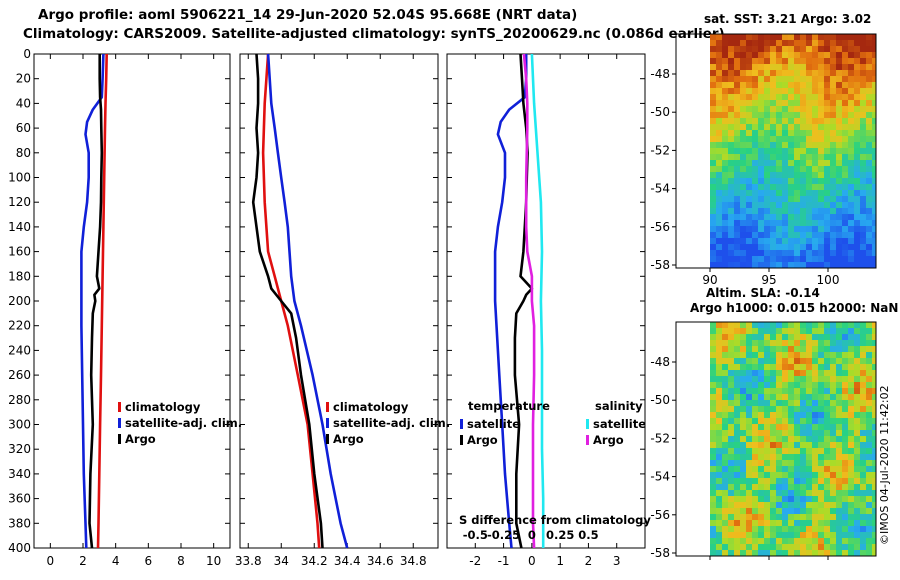  I want to click on legend-swatch, so click(327, 423).